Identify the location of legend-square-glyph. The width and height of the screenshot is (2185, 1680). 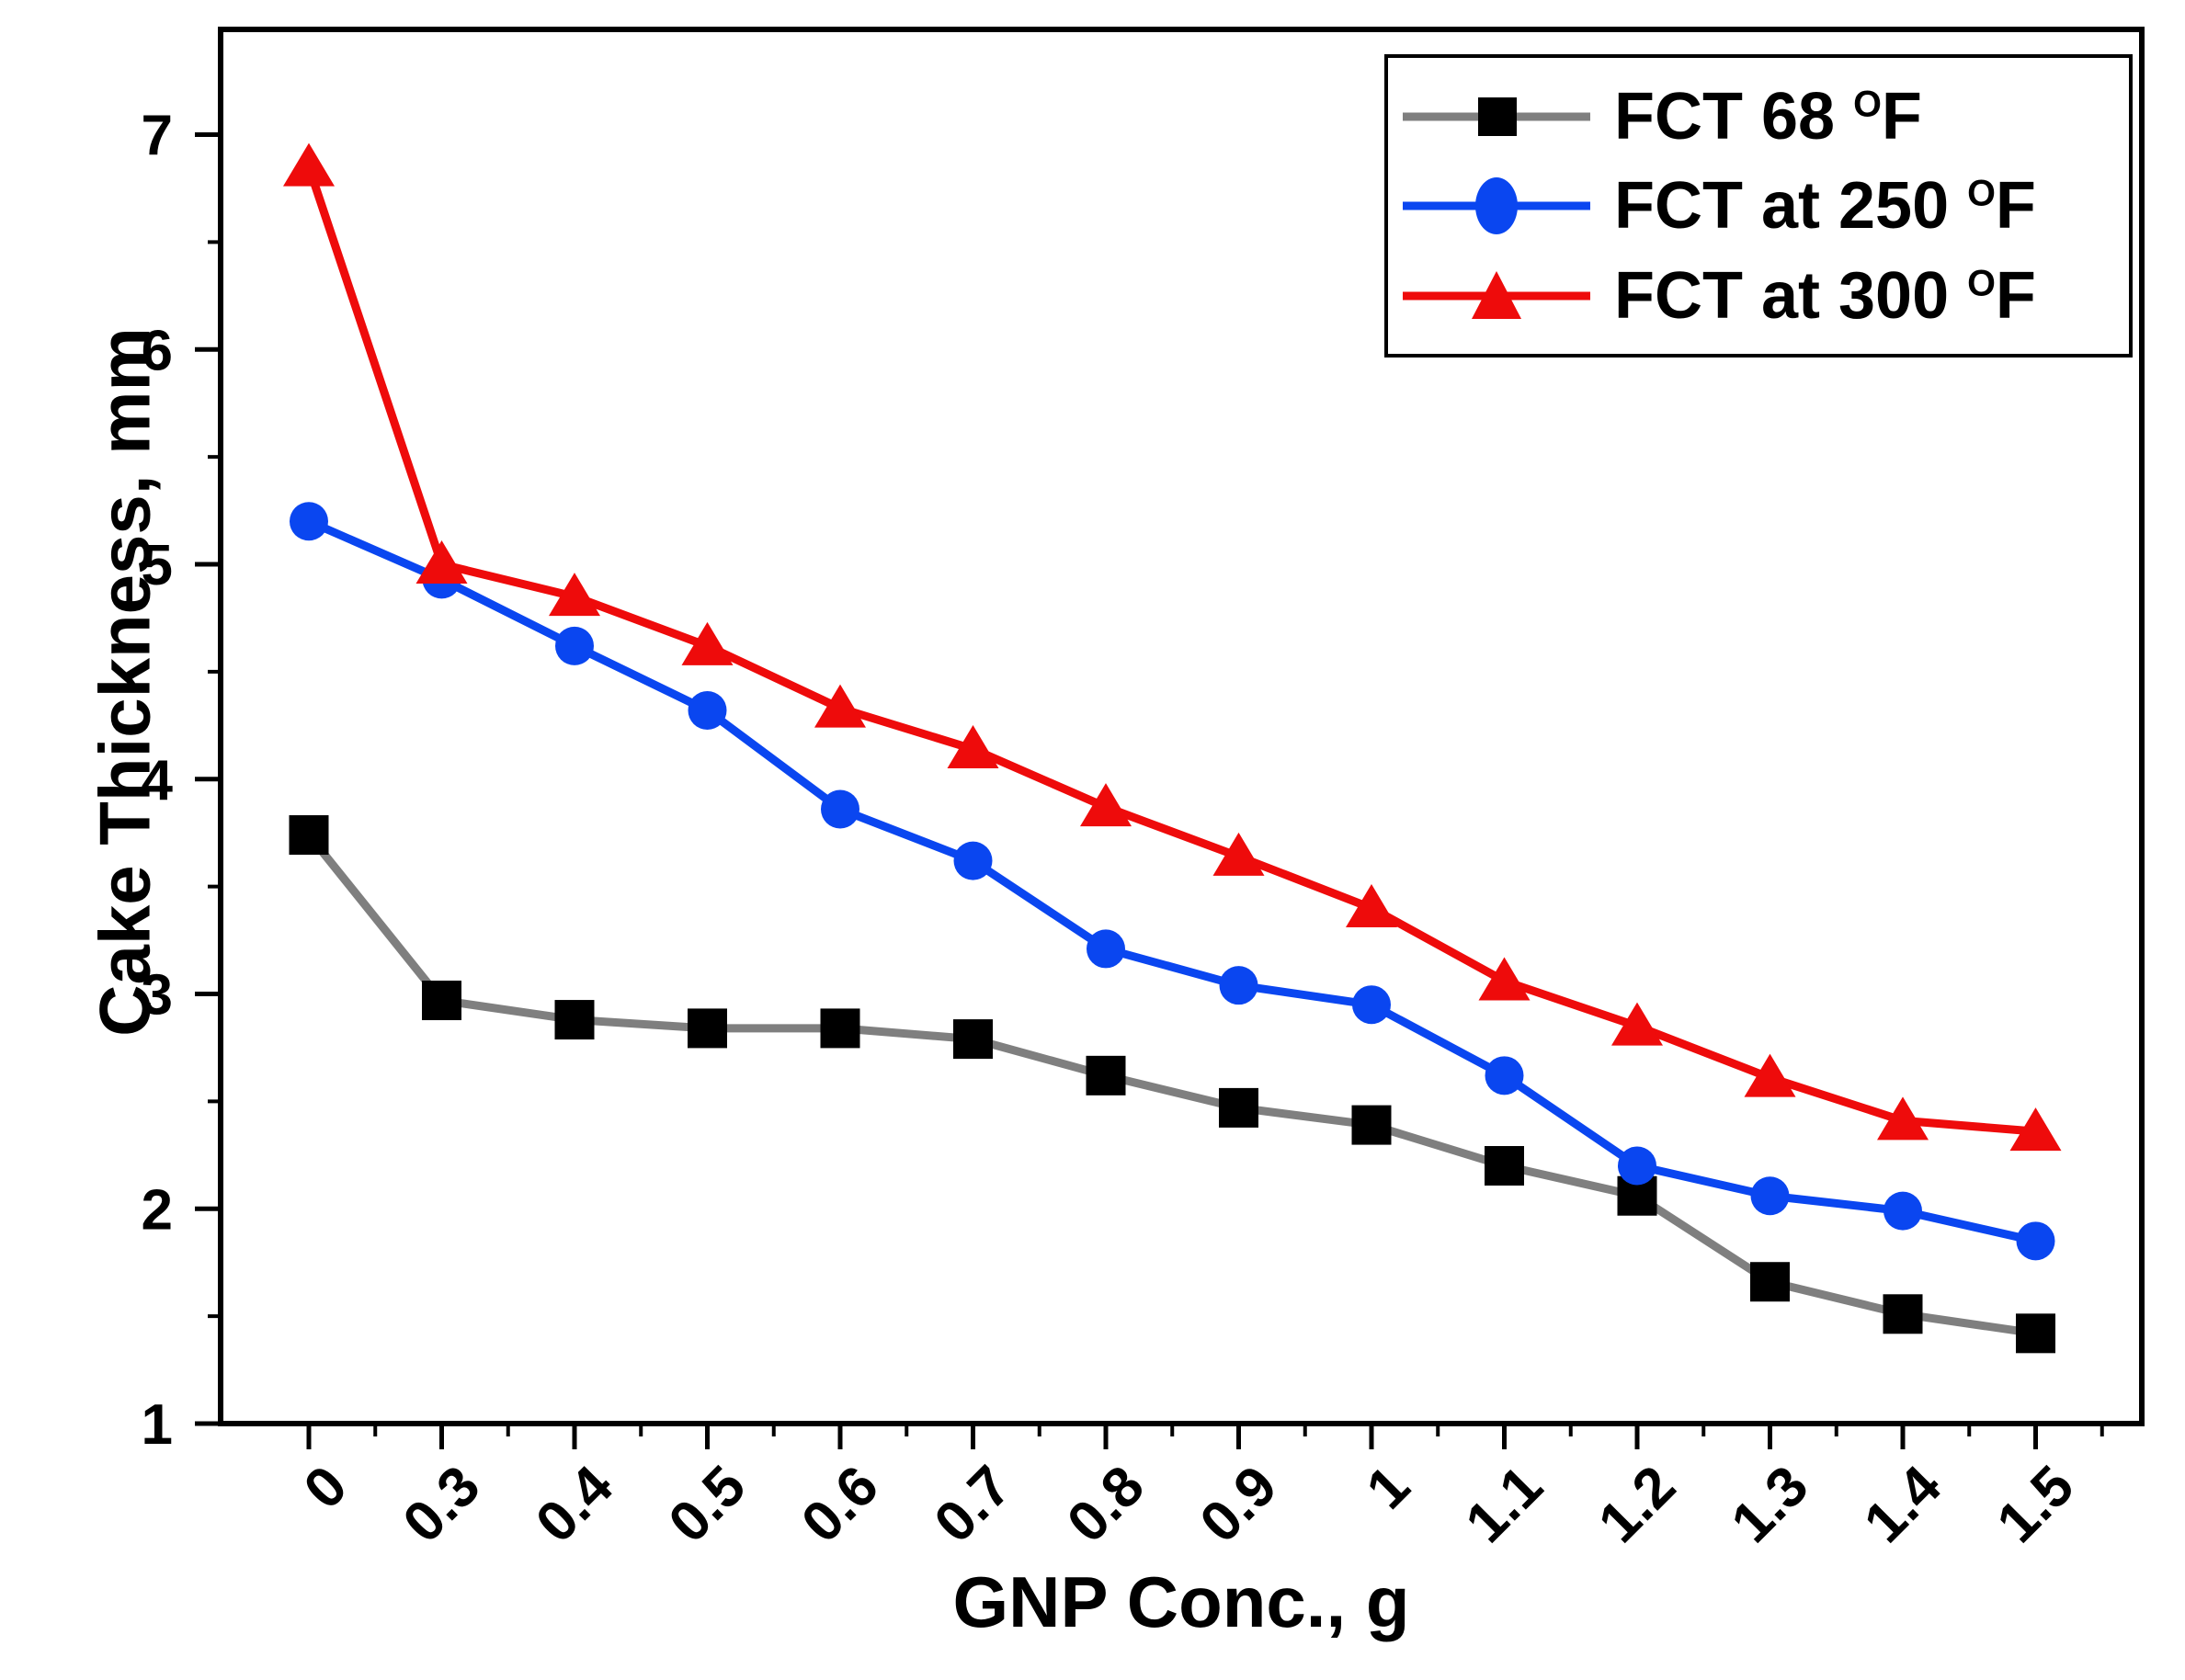
(1497, 116).